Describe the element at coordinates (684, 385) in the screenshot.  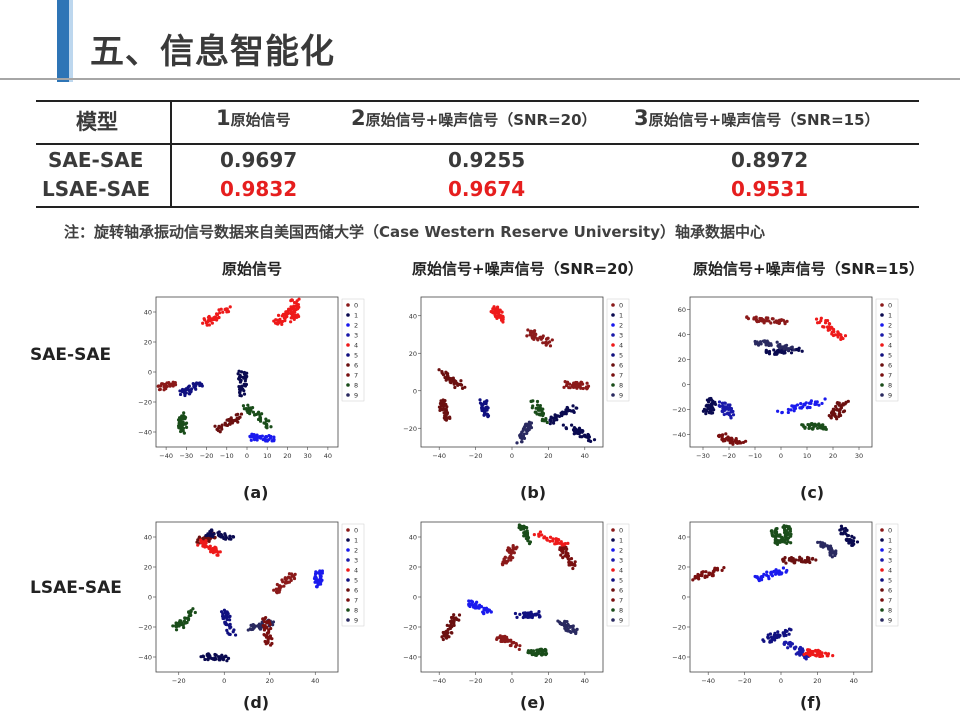
I see `y-tick-label: 0` at that location.